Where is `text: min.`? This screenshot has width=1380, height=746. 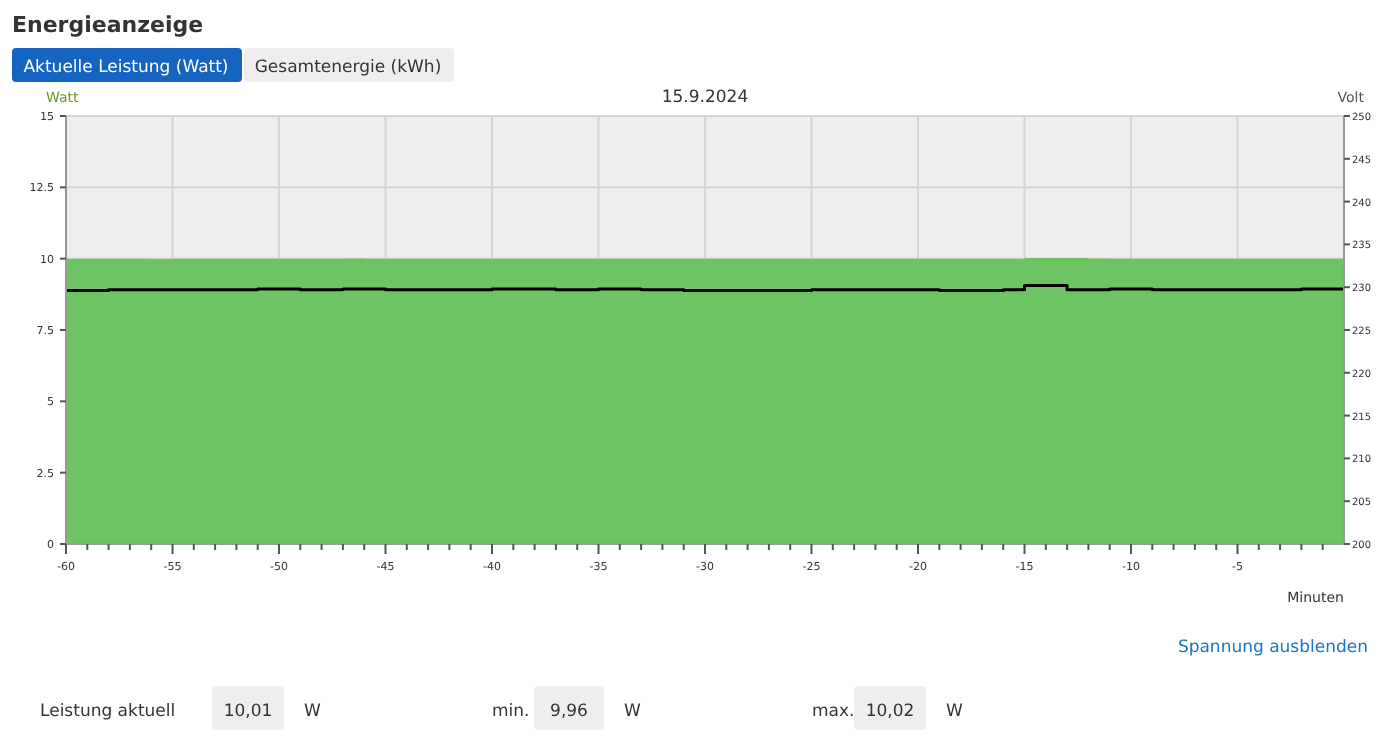
text: min. is located at coordinates (511, 712).